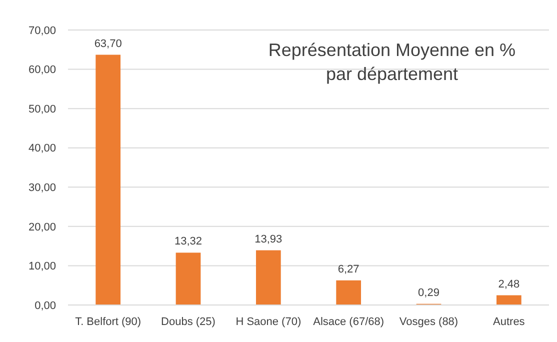  Describe the element at coordinates (349, 269) in the screenshot. I see `data-label: 6,27` at that location.